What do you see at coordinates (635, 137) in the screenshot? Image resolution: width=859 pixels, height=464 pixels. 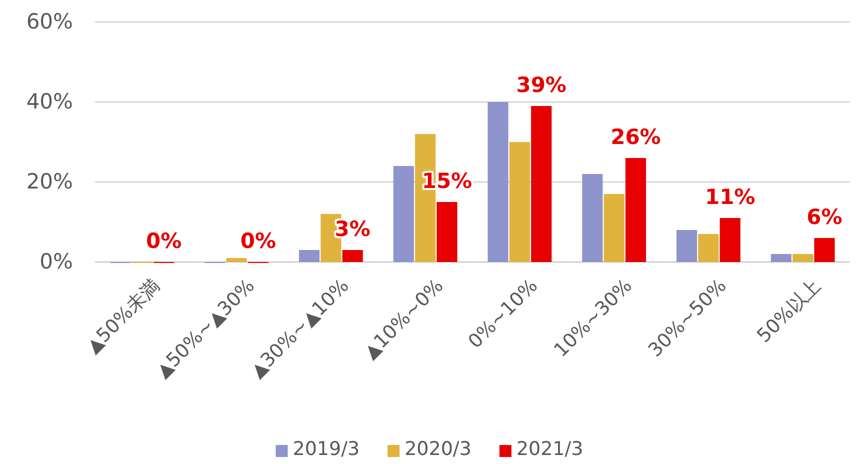 I see `data-label: 26%` at bounding box center [635, 137].